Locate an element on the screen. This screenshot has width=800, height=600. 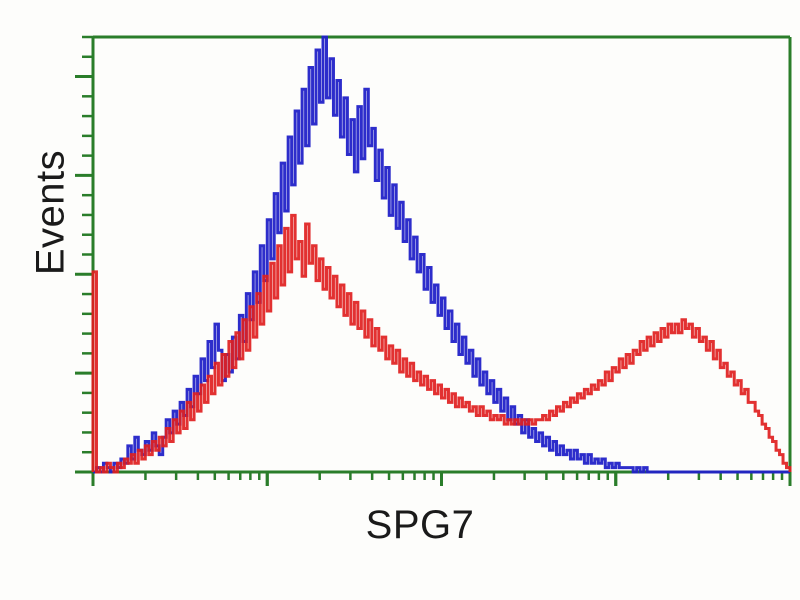
y-axis-ticks is located at coordinates (84, 254).